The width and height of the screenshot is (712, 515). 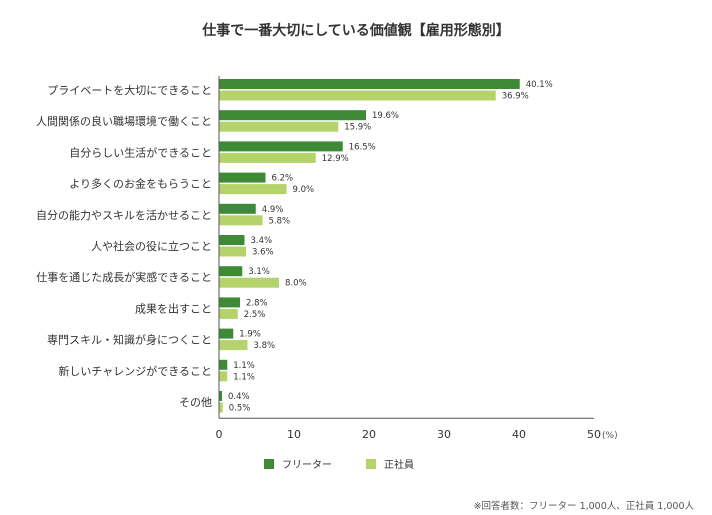 I want to click on x-tick-label: 10, so click(x=294, y=434).